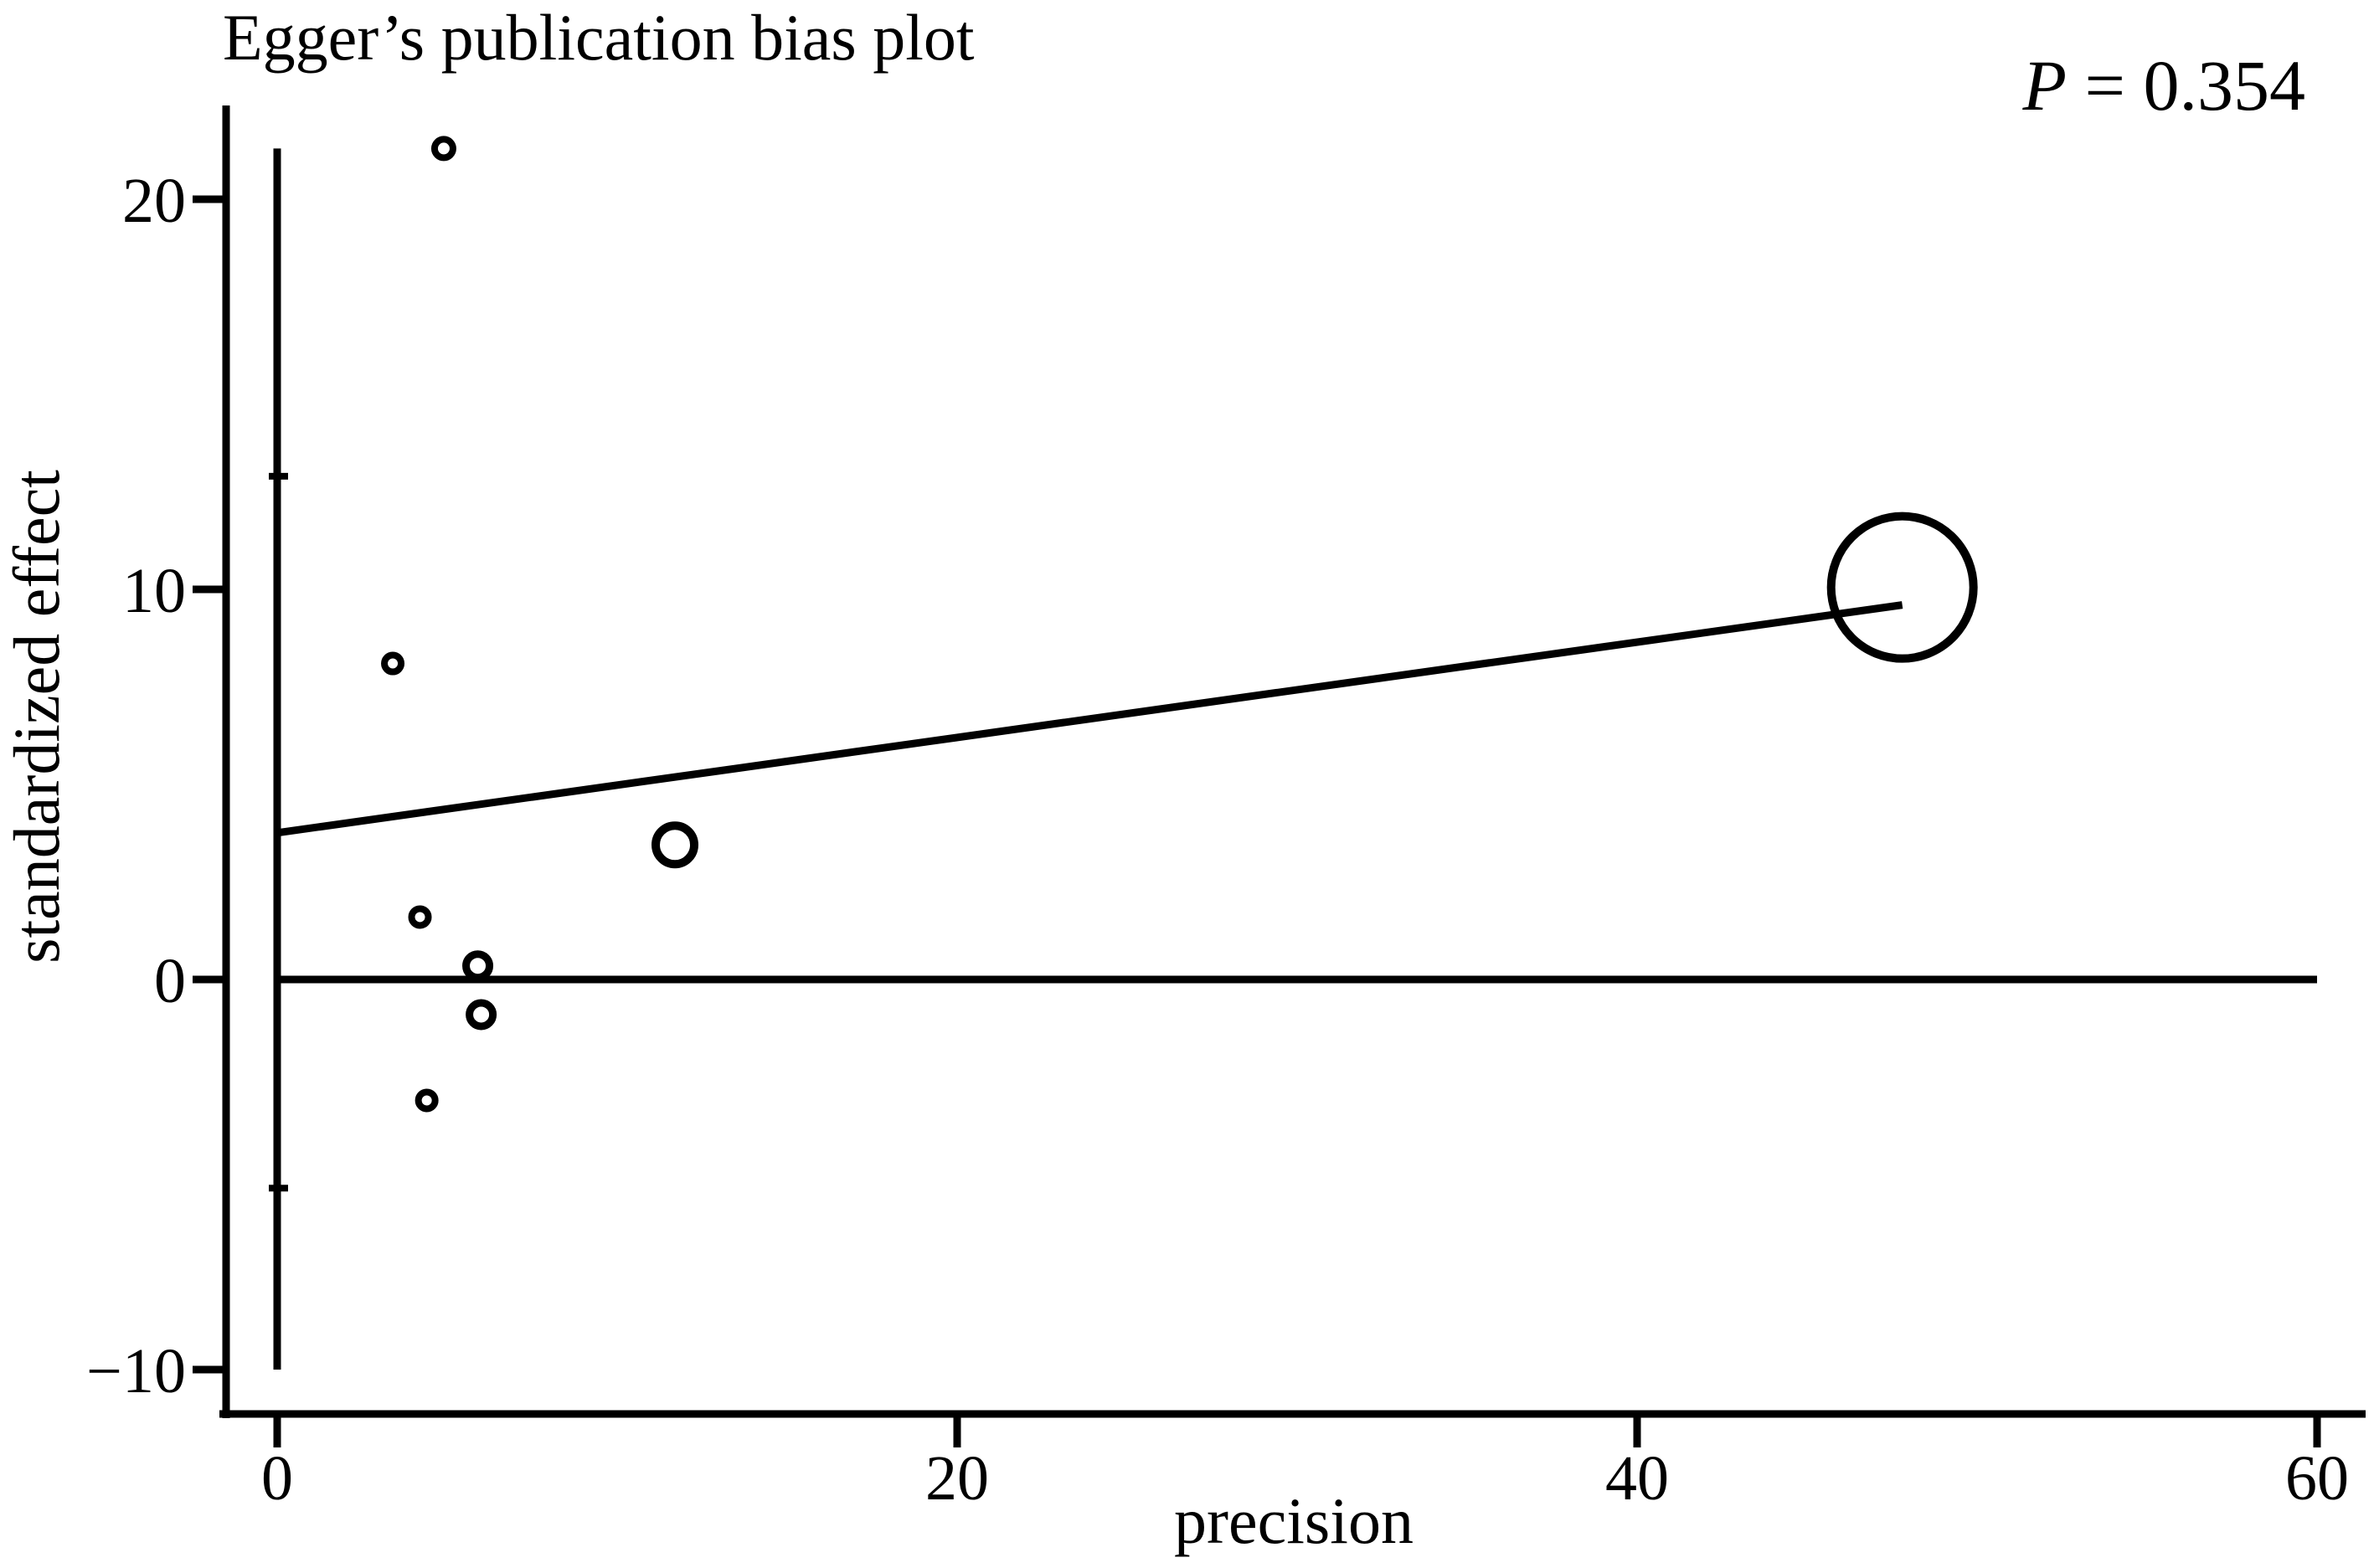 The width and height of the screenshot is (2374, 1568). What do you see at coordinates (2185, 85) in the screenshot?
I see `p-value-text: = 0.354` at bounding box center [2185, 85].